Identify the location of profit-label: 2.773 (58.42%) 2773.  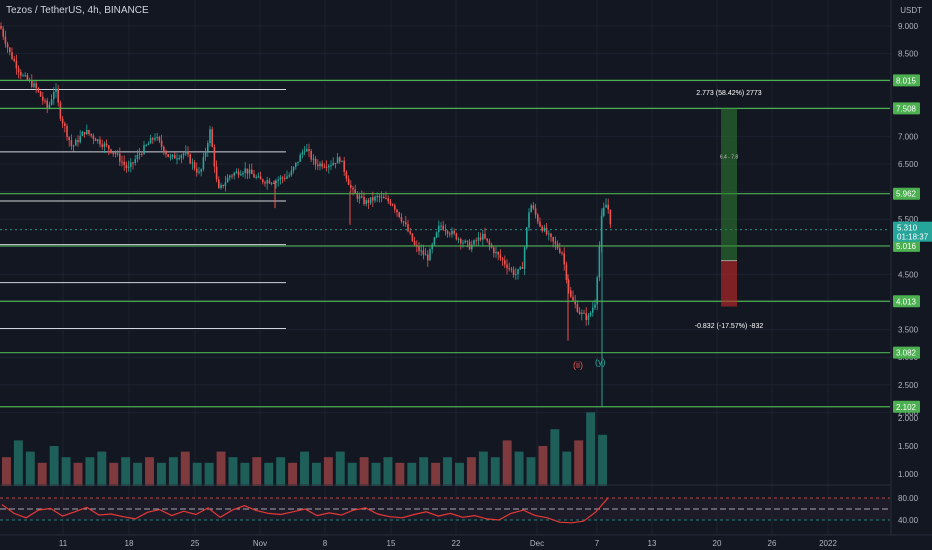
(728, 93).